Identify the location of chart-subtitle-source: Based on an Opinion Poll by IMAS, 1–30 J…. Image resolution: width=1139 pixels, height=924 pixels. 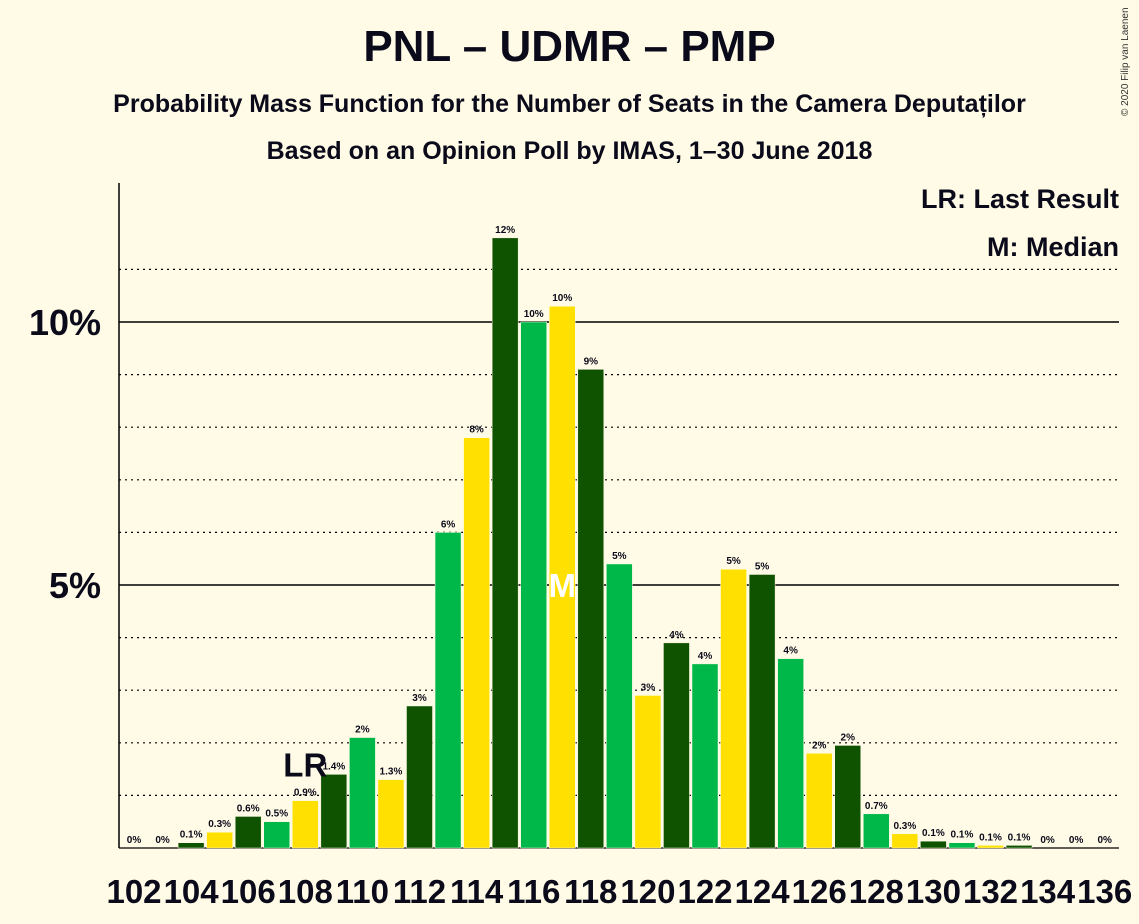
(569, 151).